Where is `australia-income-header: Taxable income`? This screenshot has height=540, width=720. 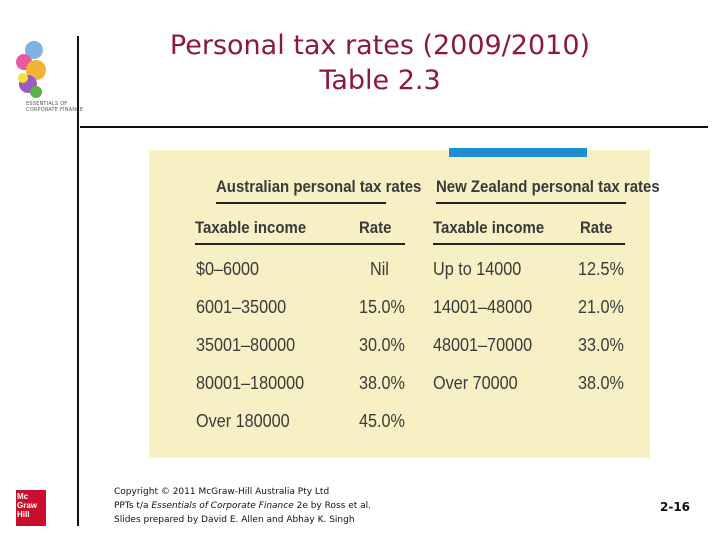
australia-income-header: Taxable income is located at coordinates (251, 227).